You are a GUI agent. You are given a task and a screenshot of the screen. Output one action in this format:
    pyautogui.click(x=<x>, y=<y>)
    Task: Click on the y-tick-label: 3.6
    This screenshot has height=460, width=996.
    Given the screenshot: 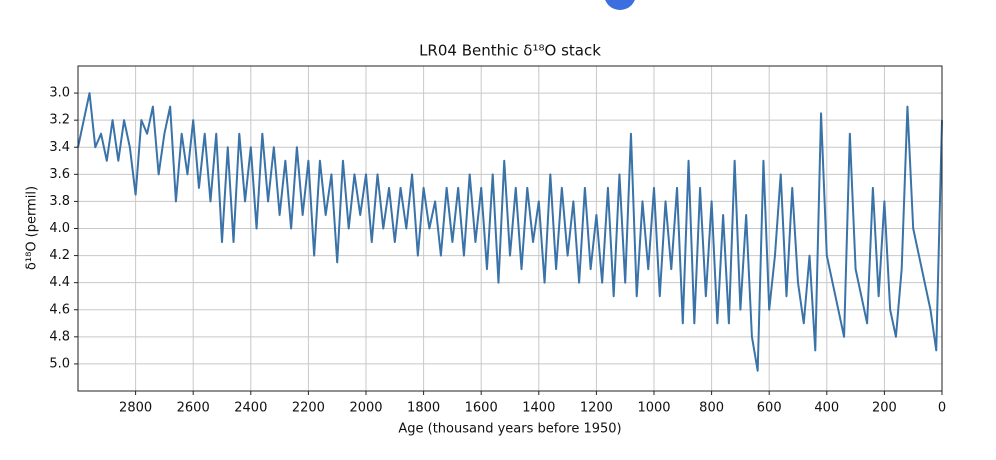 What is the action you would take?
    pyautogui.click(x=59, y=174)
    